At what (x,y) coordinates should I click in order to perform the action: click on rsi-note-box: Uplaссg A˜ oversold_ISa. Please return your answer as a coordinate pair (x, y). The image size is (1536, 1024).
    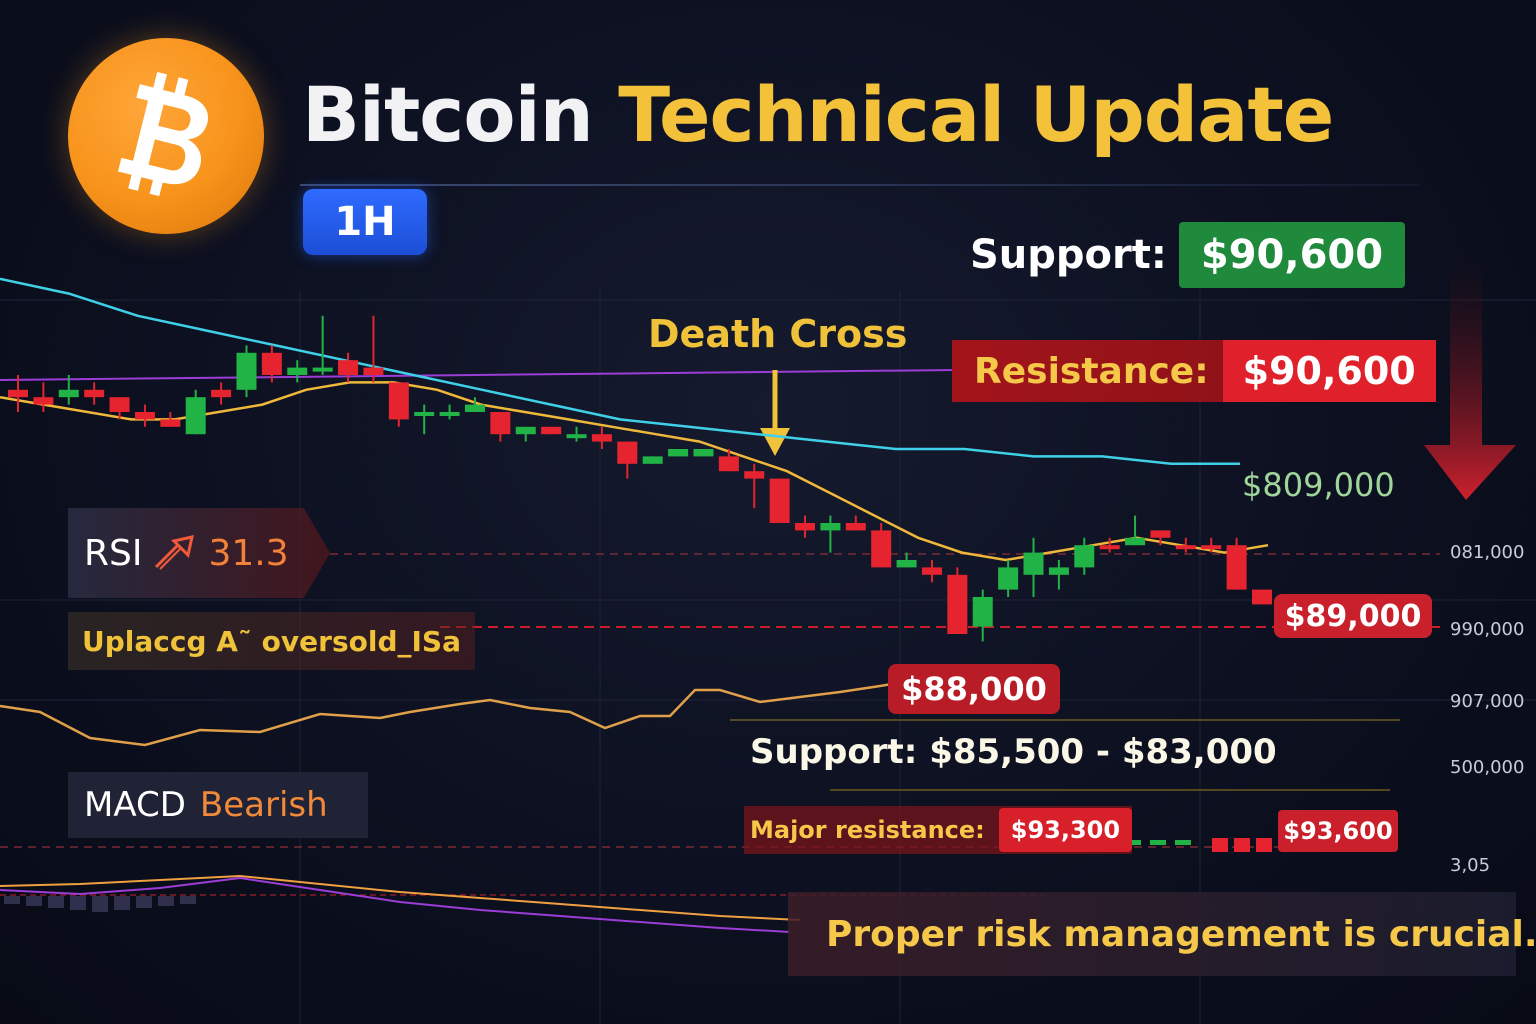
    Looking at the image, I should click on (271, 641).